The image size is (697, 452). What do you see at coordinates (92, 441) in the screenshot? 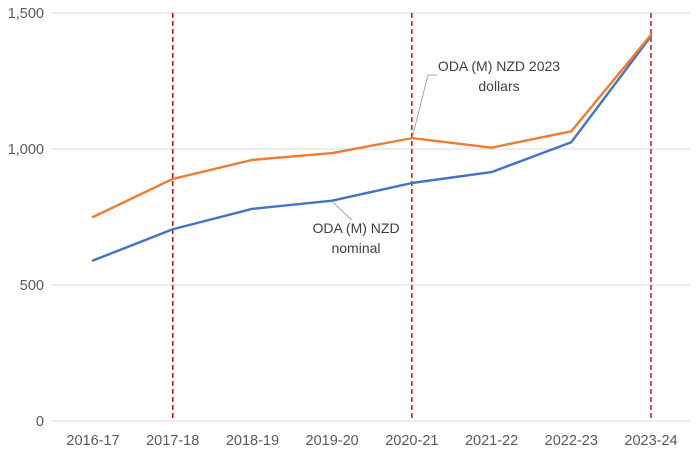
I see `x-axis-tick-label: 2016-17` at bounding box center [92, 441].